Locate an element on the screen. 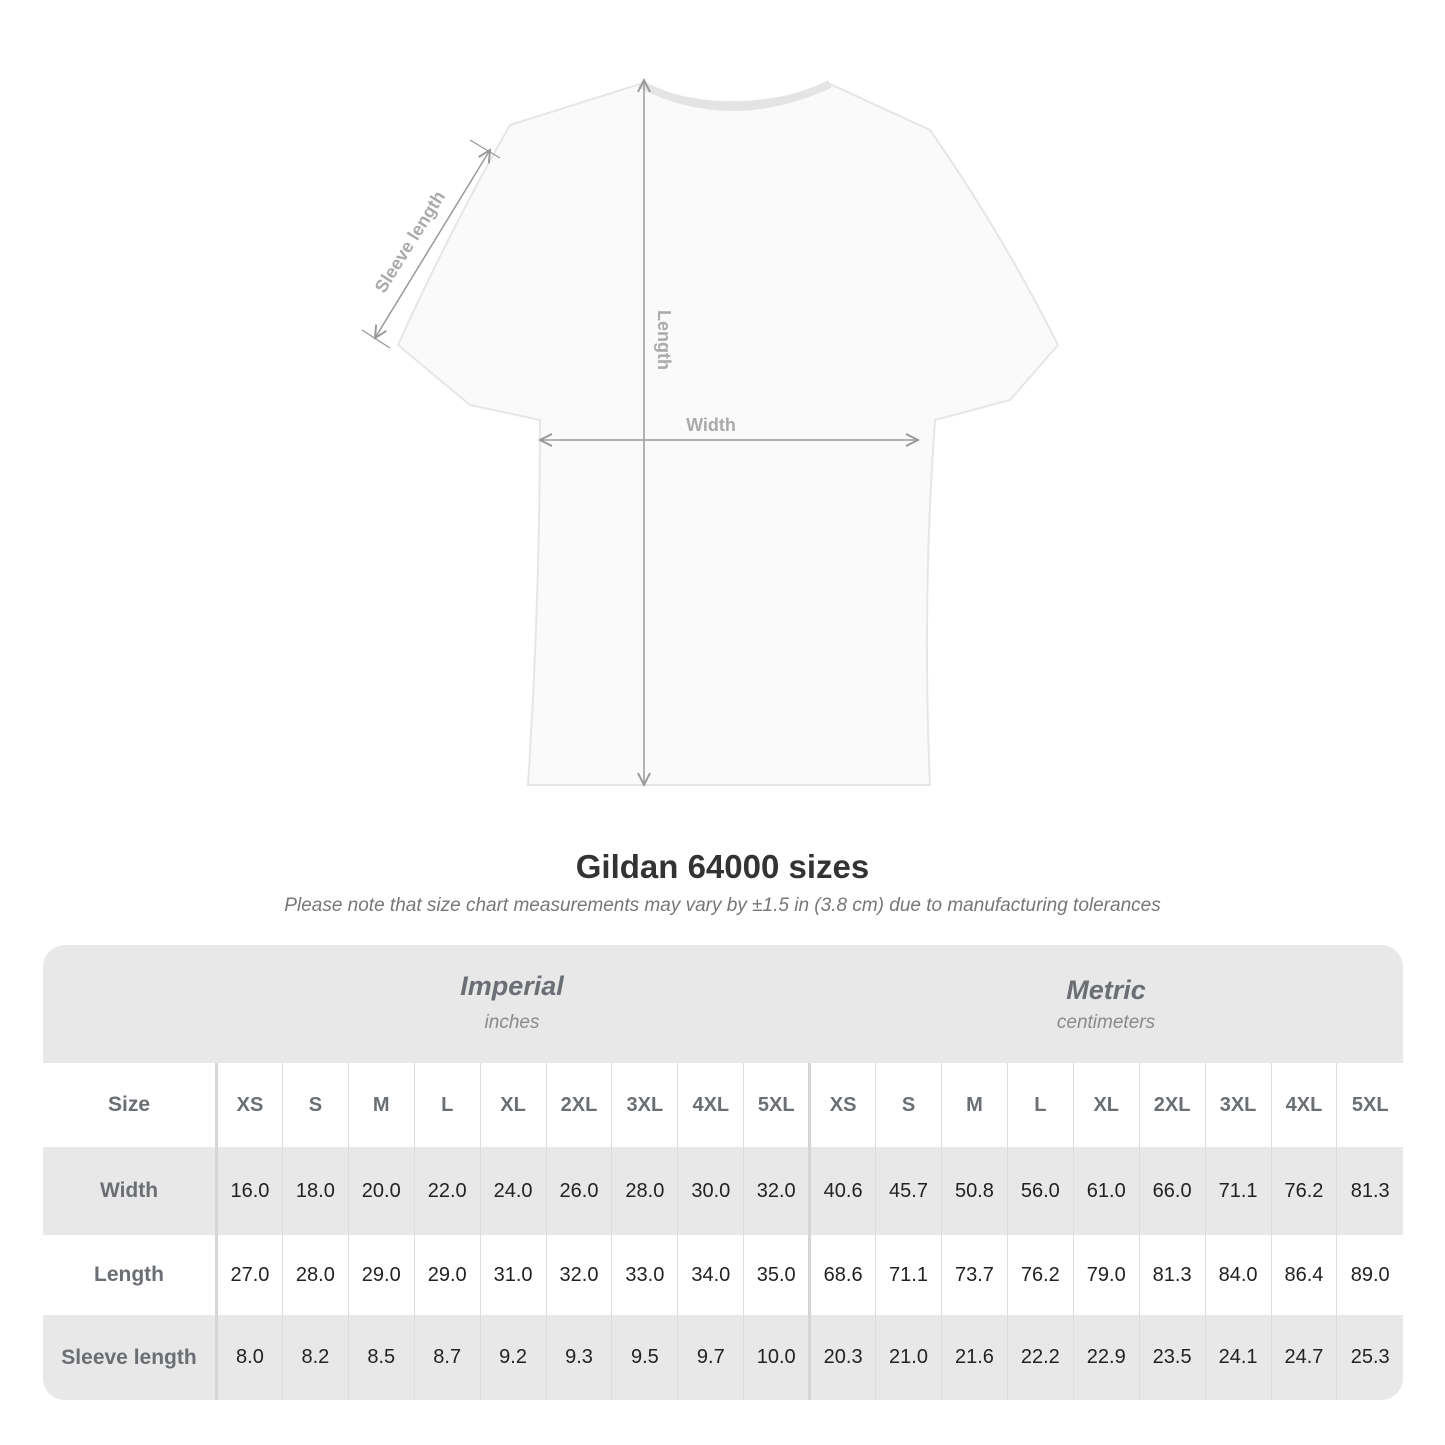 Image resolution: width=1445 pixels, height=1445 pixels. imperial-cell: 9.5 is located at coordinates (644, 1357).